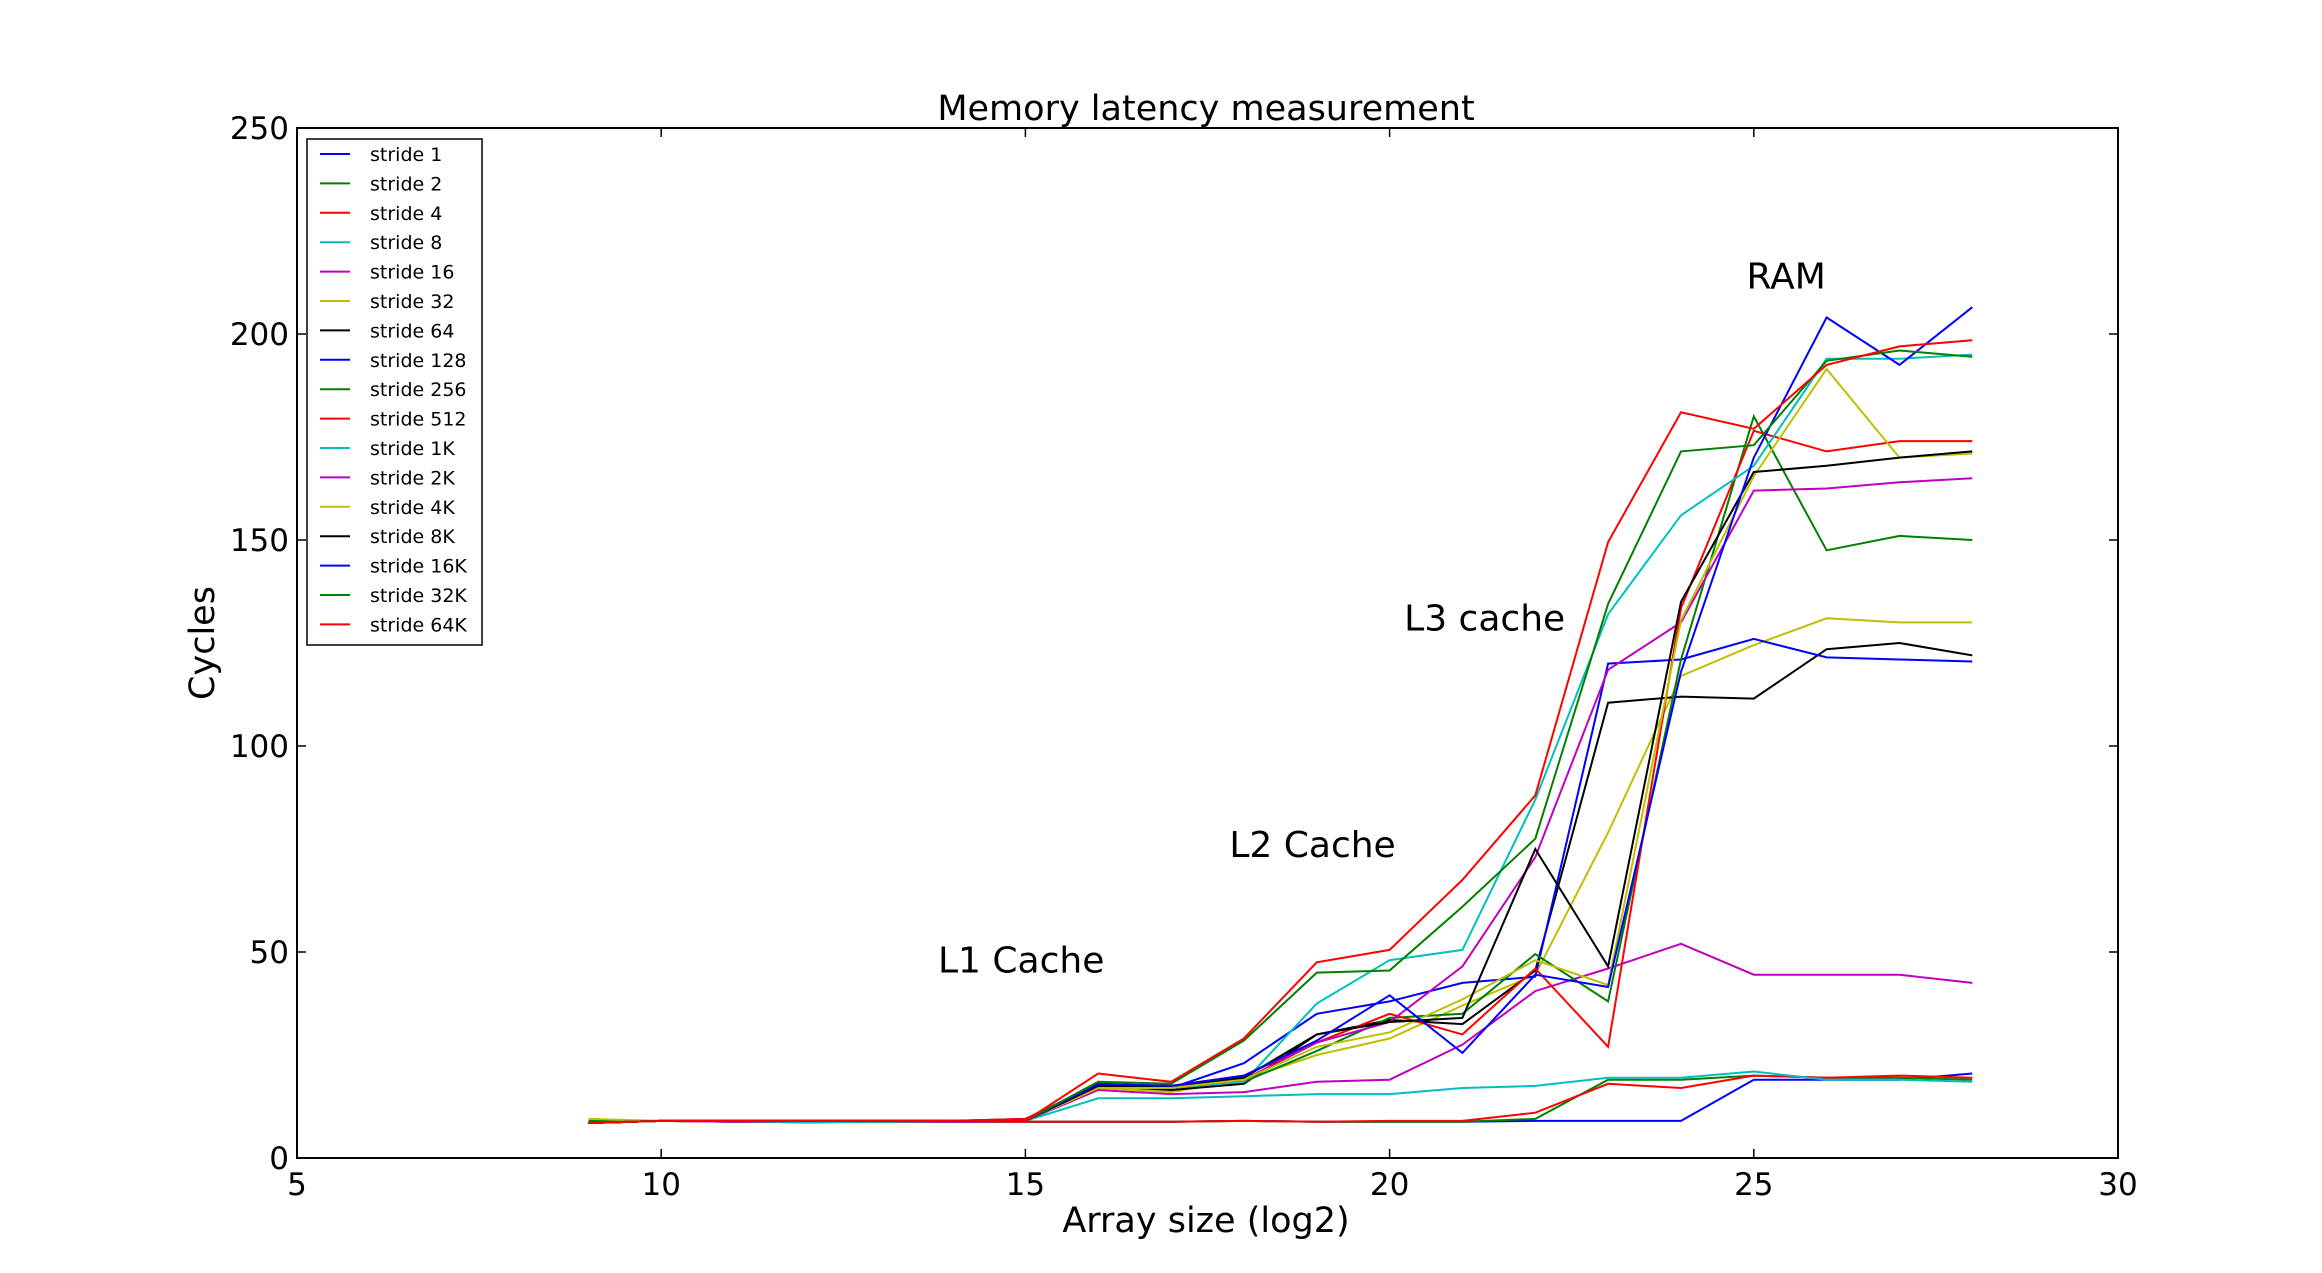 Image resolution: width=2322 pixels, height=1273 pixels. Describe the element at coordinates (418, 390) in the screenshot. I see `legend-entry: stride 256` at that location.